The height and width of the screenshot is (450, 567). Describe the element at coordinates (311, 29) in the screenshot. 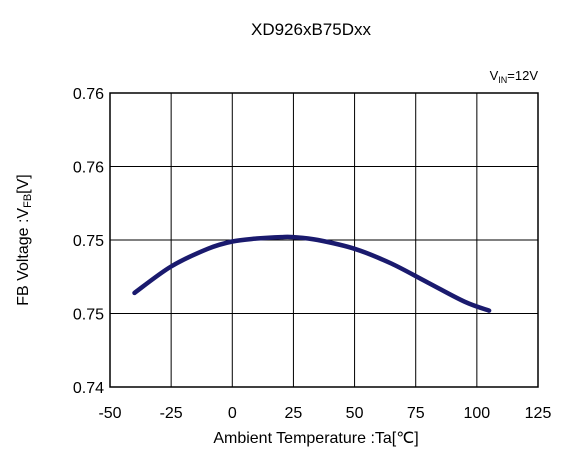

I see `chart-title: XD926xB75Dxx` at that location.